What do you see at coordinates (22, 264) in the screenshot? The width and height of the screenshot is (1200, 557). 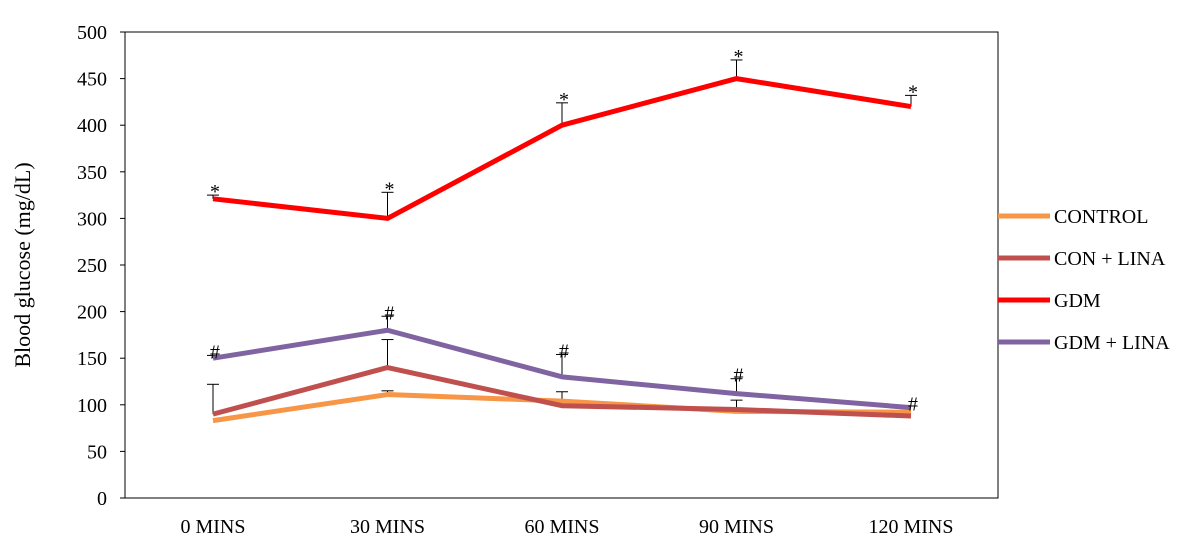 I see `y-axis-title: Blood glucose (mg/dL)` at bounding box center [22, 264].